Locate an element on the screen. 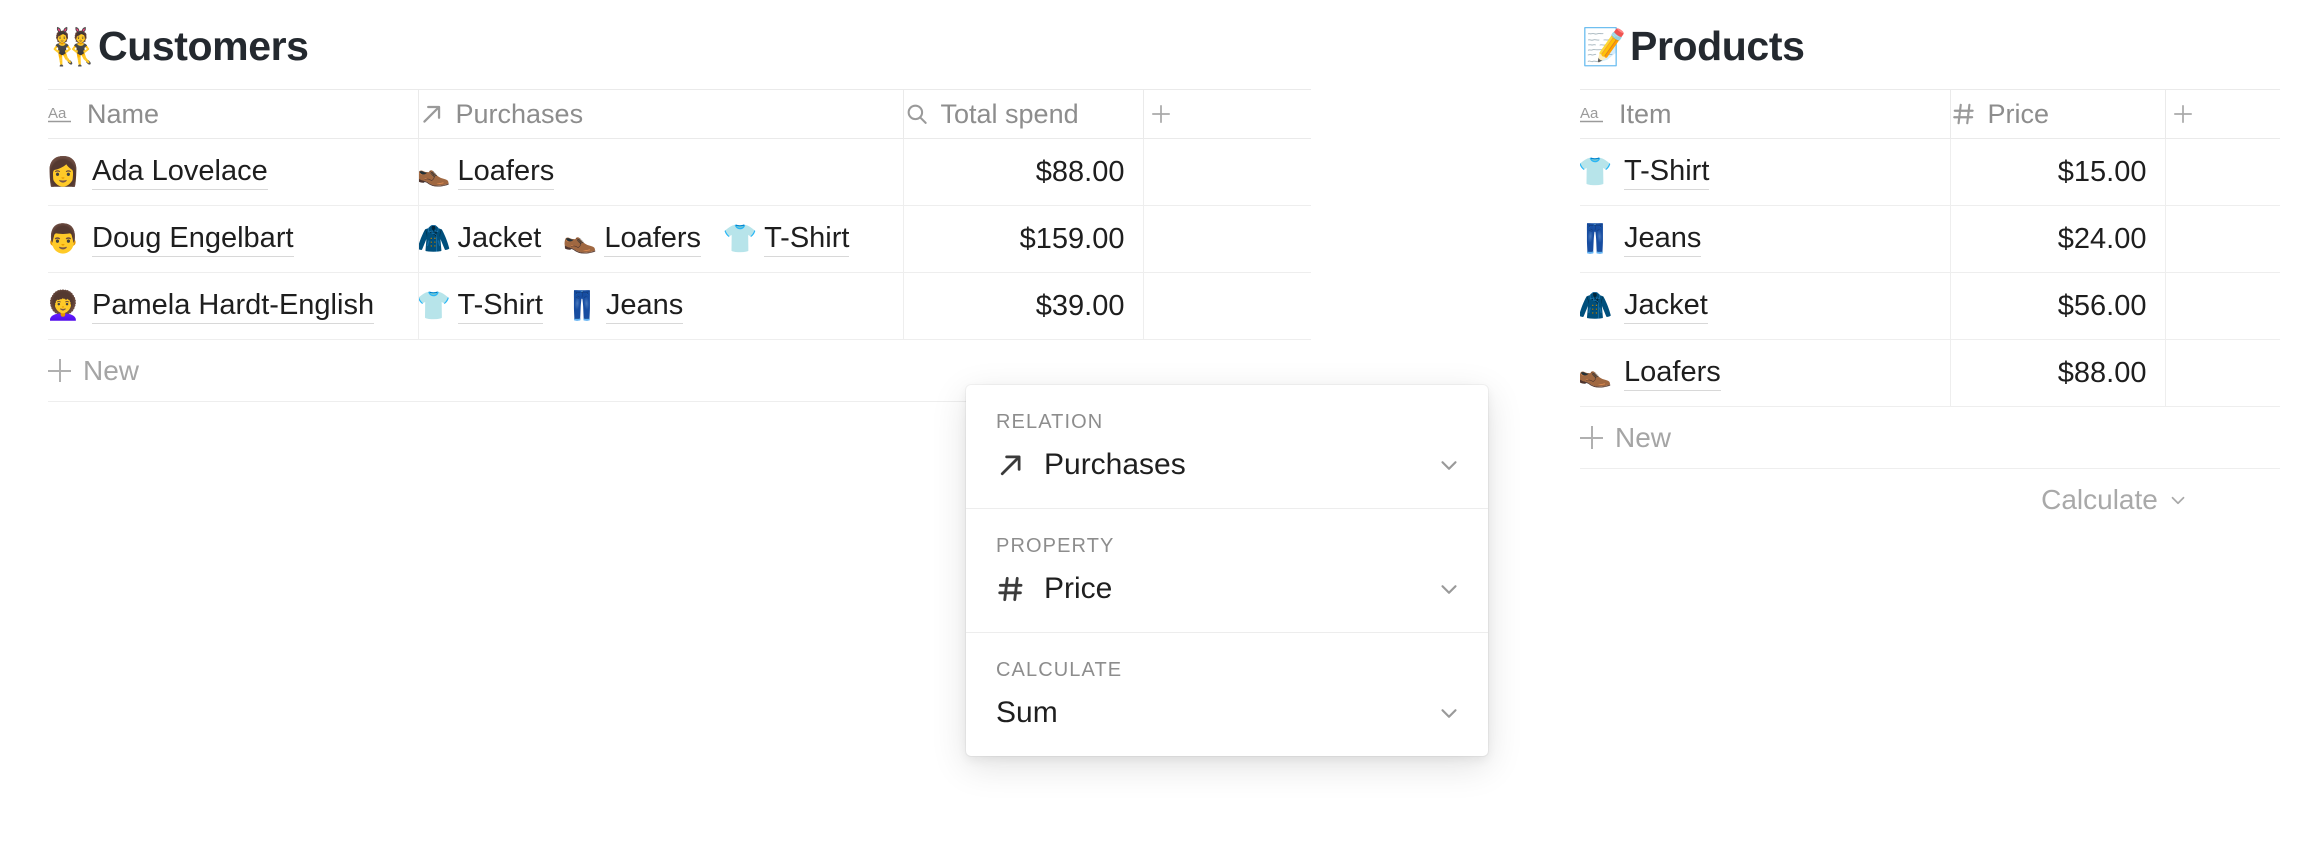 Image resolution: width=2312 pixels, height=860 pixels. rollup-search-icon is located at coordinates (917, 114).